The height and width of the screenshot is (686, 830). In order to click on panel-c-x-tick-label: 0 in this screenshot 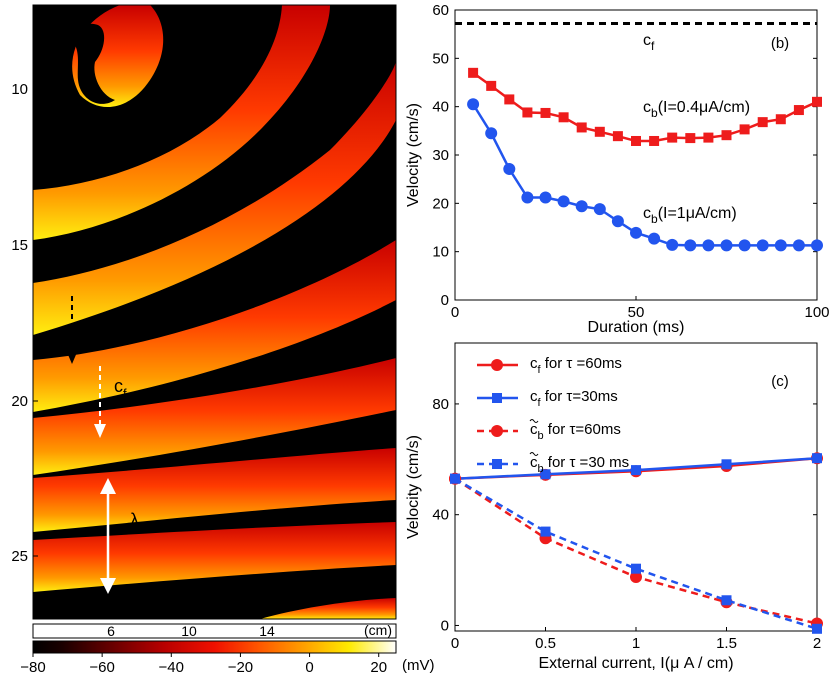, I will do `click(455, 643)`.